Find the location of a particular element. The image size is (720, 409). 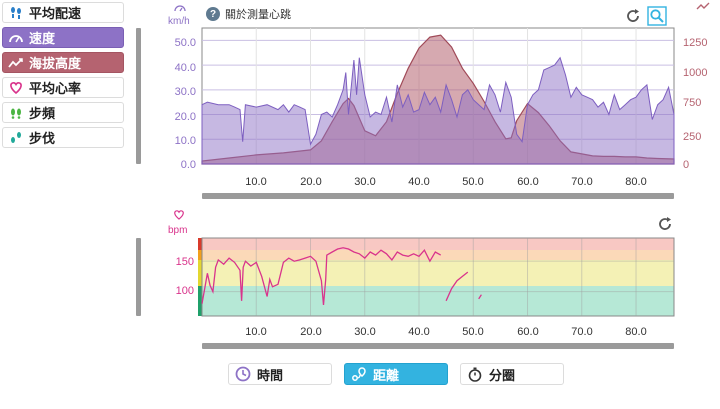

y-tick-label: 20.0 is located at coordinates (185, 117).